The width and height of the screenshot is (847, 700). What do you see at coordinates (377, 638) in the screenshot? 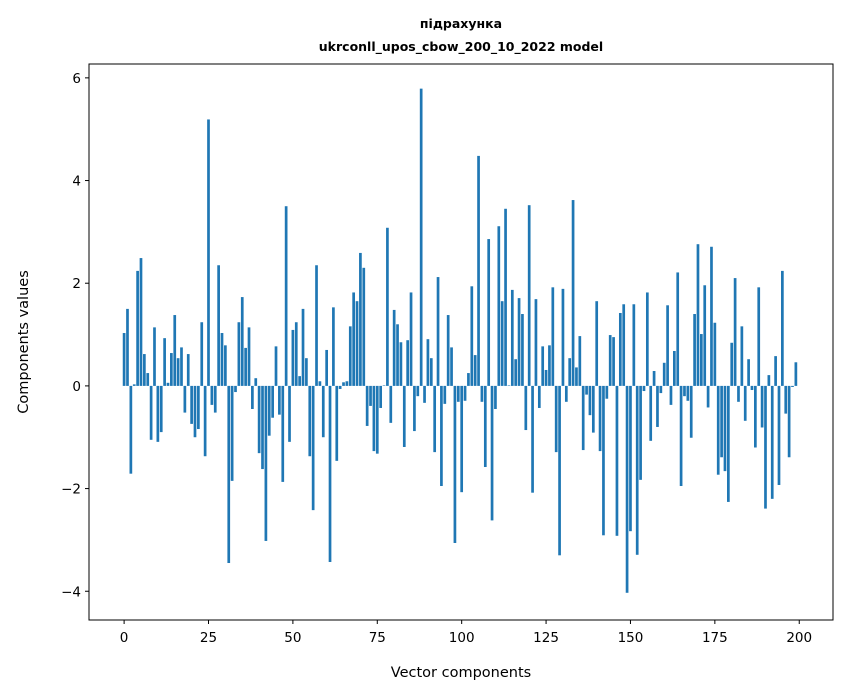
I see `x-tick-label: 75` at bounding box center [377, 638].